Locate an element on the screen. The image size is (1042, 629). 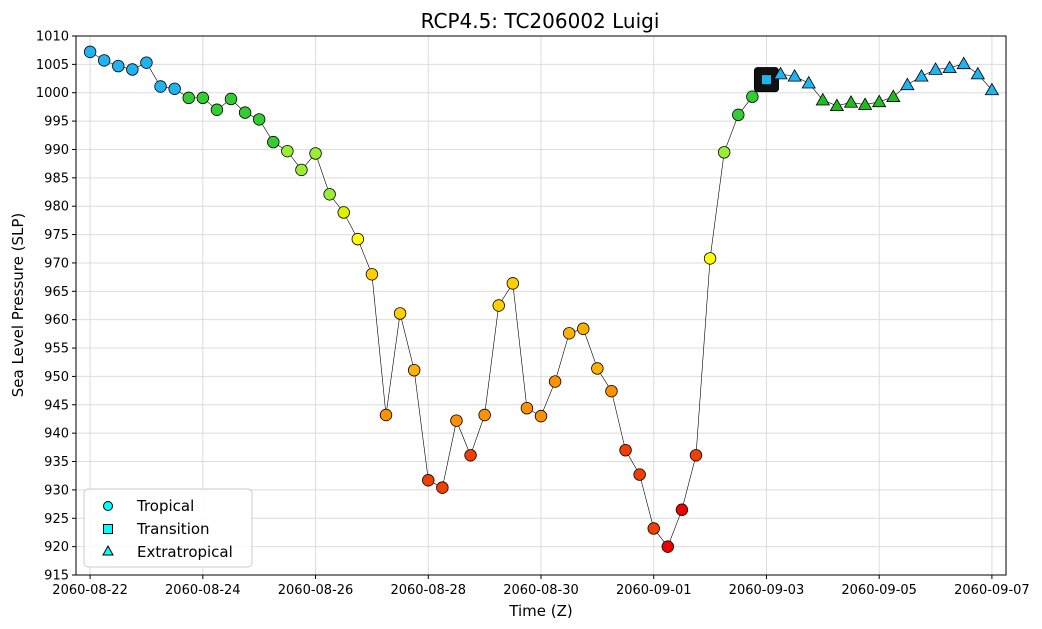
legend-box is located at coordinates (168, 528).